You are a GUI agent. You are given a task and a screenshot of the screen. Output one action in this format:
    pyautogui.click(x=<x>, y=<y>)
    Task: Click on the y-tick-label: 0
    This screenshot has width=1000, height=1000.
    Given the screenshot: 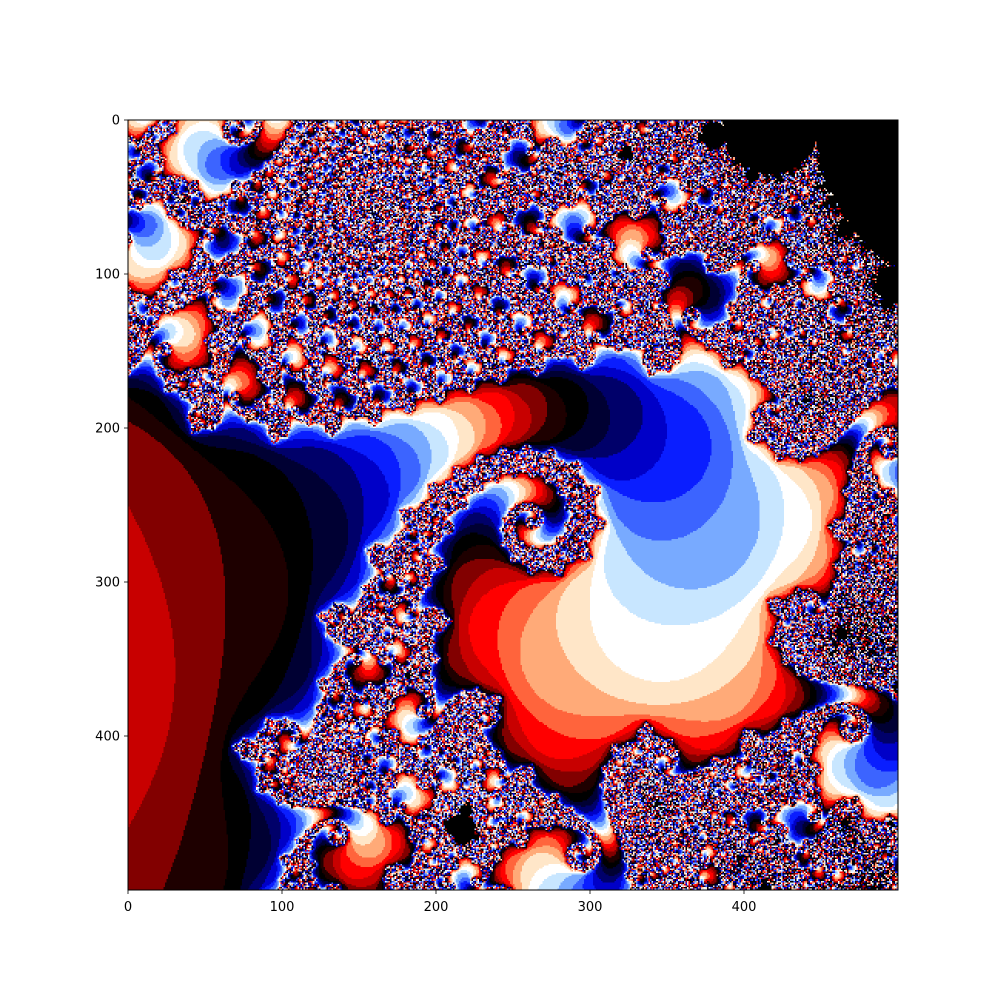 What is the action you would take?
    pyautogui.click(x=116, y=121)
    